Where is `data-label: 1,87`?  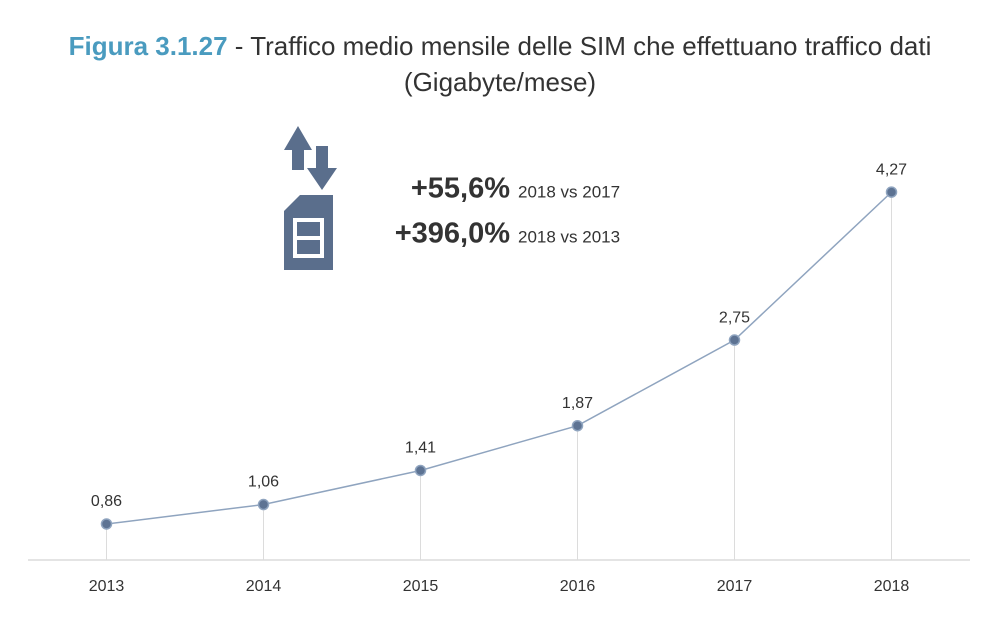
data-label: 1,87 is located at coordinates (577, 403).